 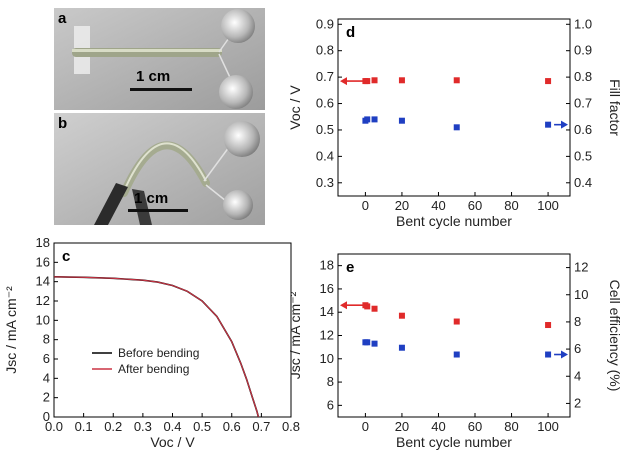 I want to click on scale-bar-label-a: 1 cm, so click(x=153, y=76).